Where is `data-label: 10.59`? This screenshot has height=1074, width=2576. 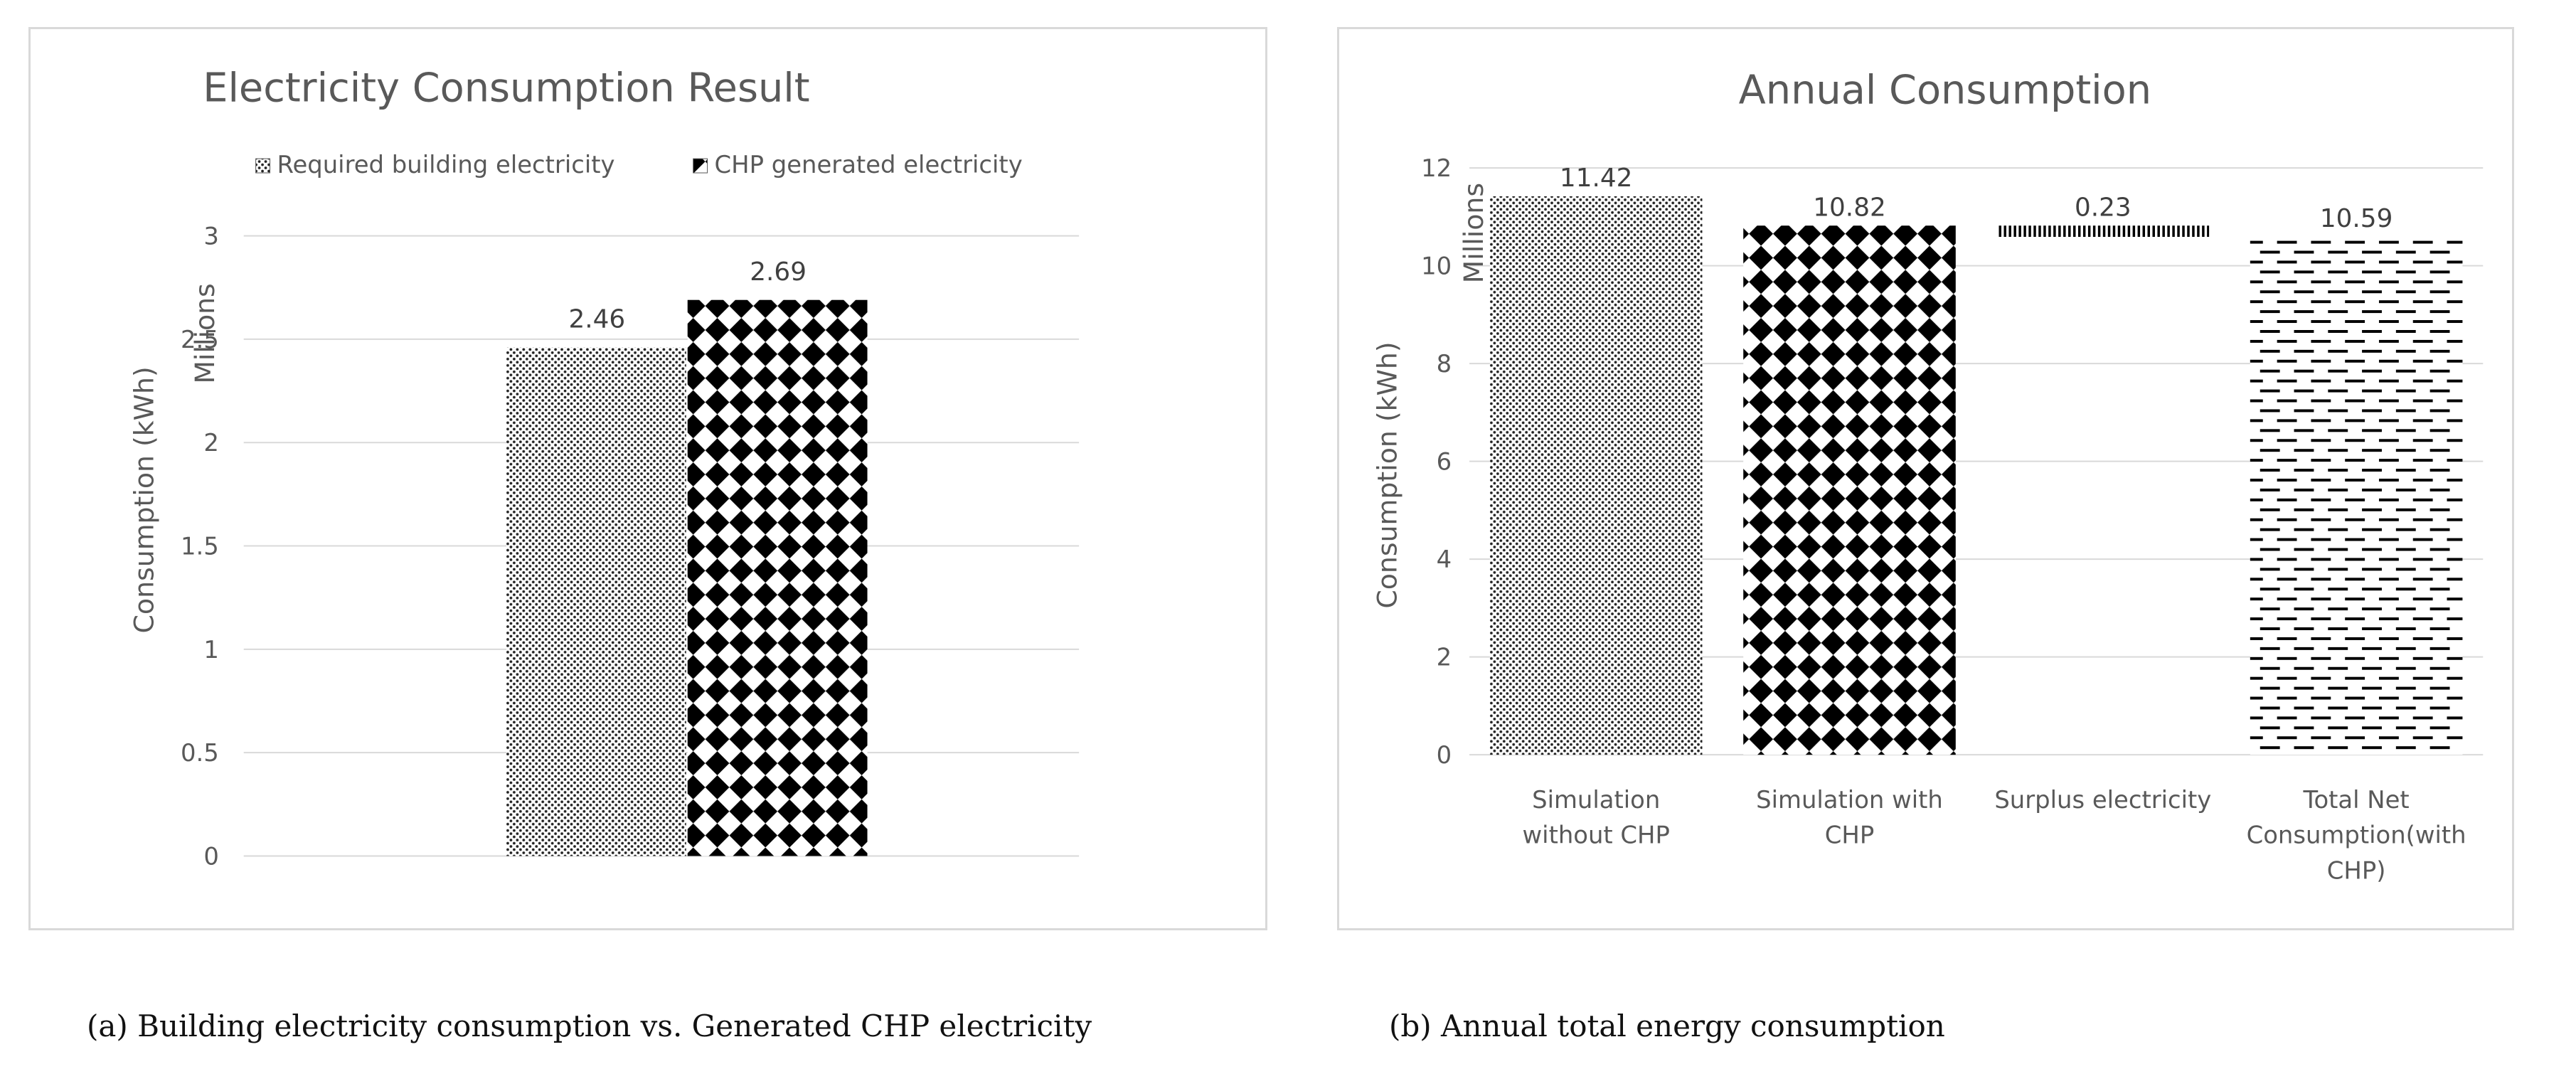
data-label: 10.59 is located at coordinates (2356, 218).